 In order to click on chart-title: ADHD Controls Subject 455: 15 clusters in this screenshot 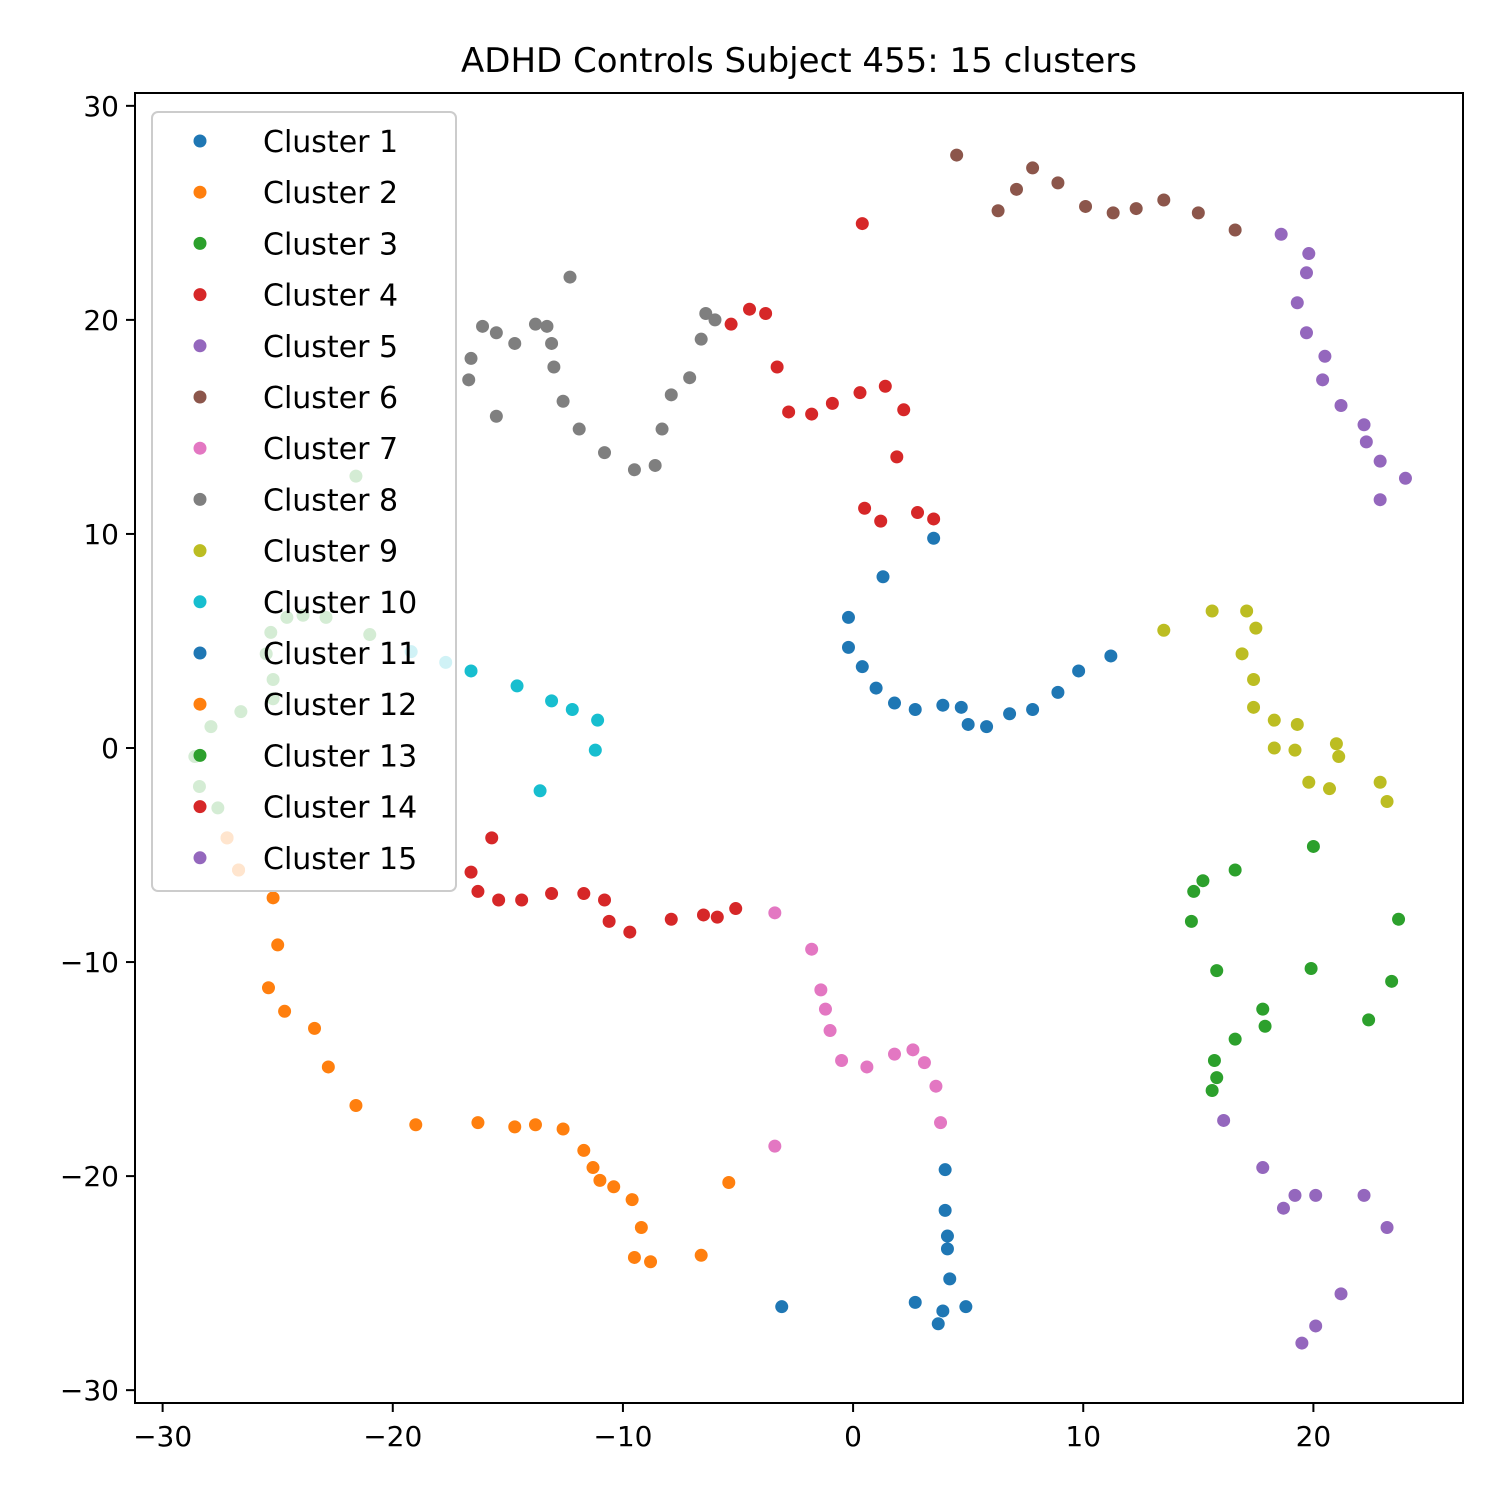, I will do `click(799, 61)`.